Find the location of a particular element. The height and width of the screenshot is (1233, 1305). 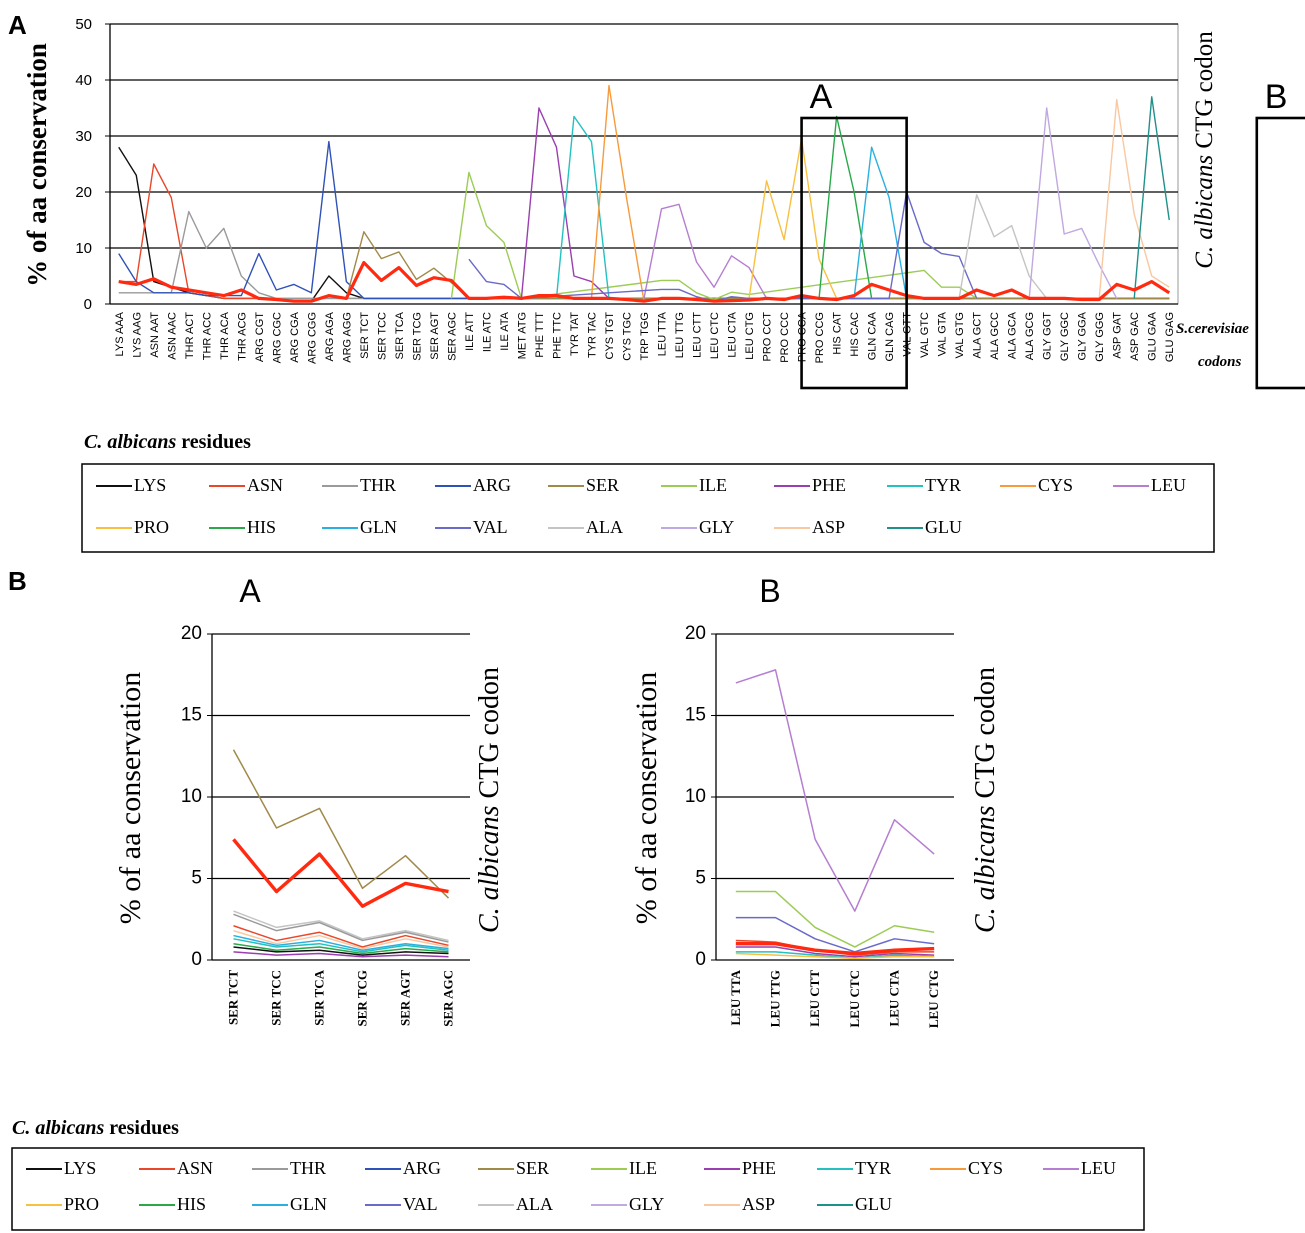

panelA-xtick-label: PRO CCG is located at coordinates (820, 337).